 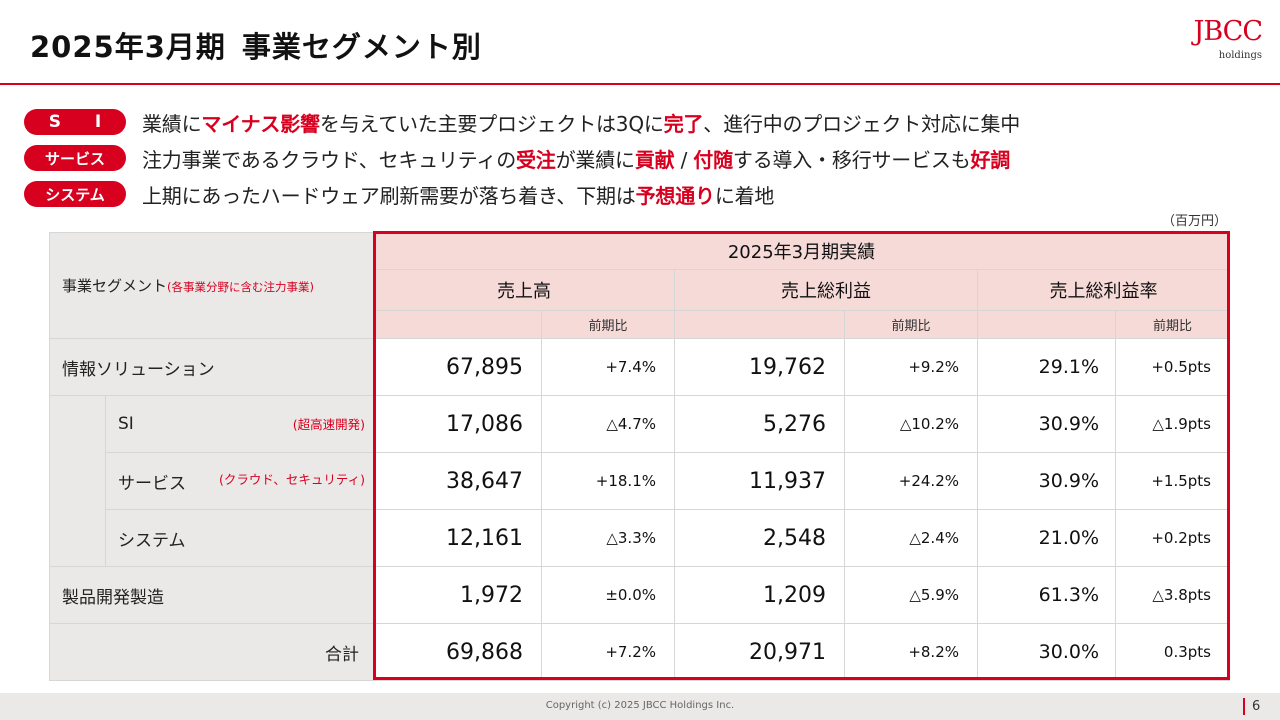 I want to click on segment-header-note: (各事業分野に含む注力事業), so click(x=240, y=287).